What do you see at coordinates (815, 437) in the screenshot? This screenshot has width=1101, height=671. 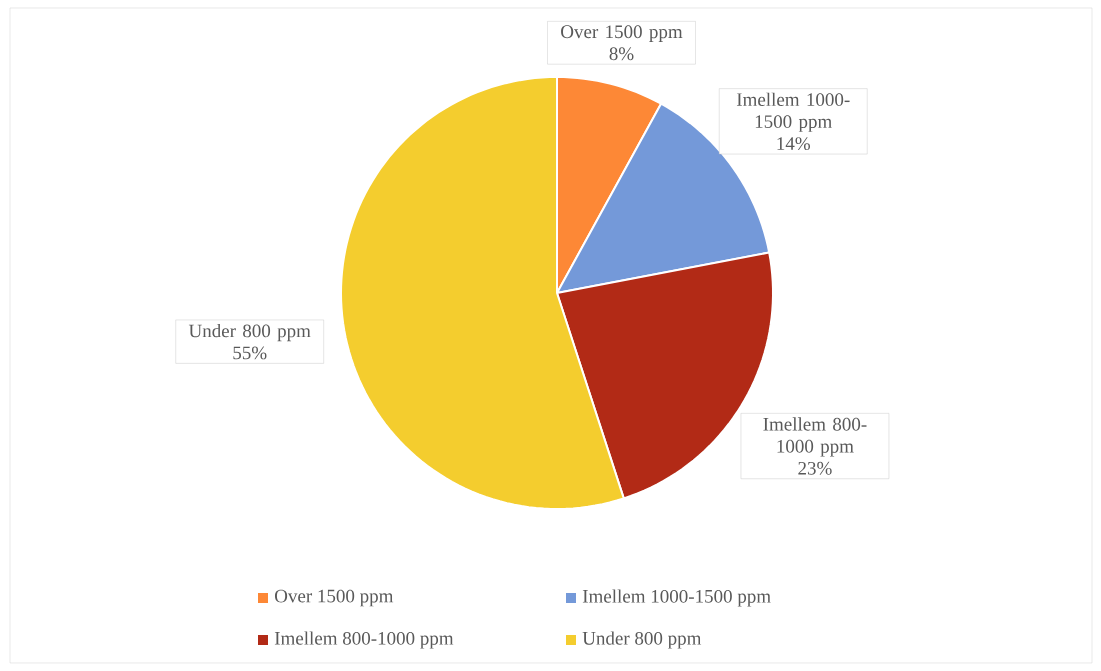 I see `slice-label: Imellem 800-1000 ppm` at bounding box center [815, 437].